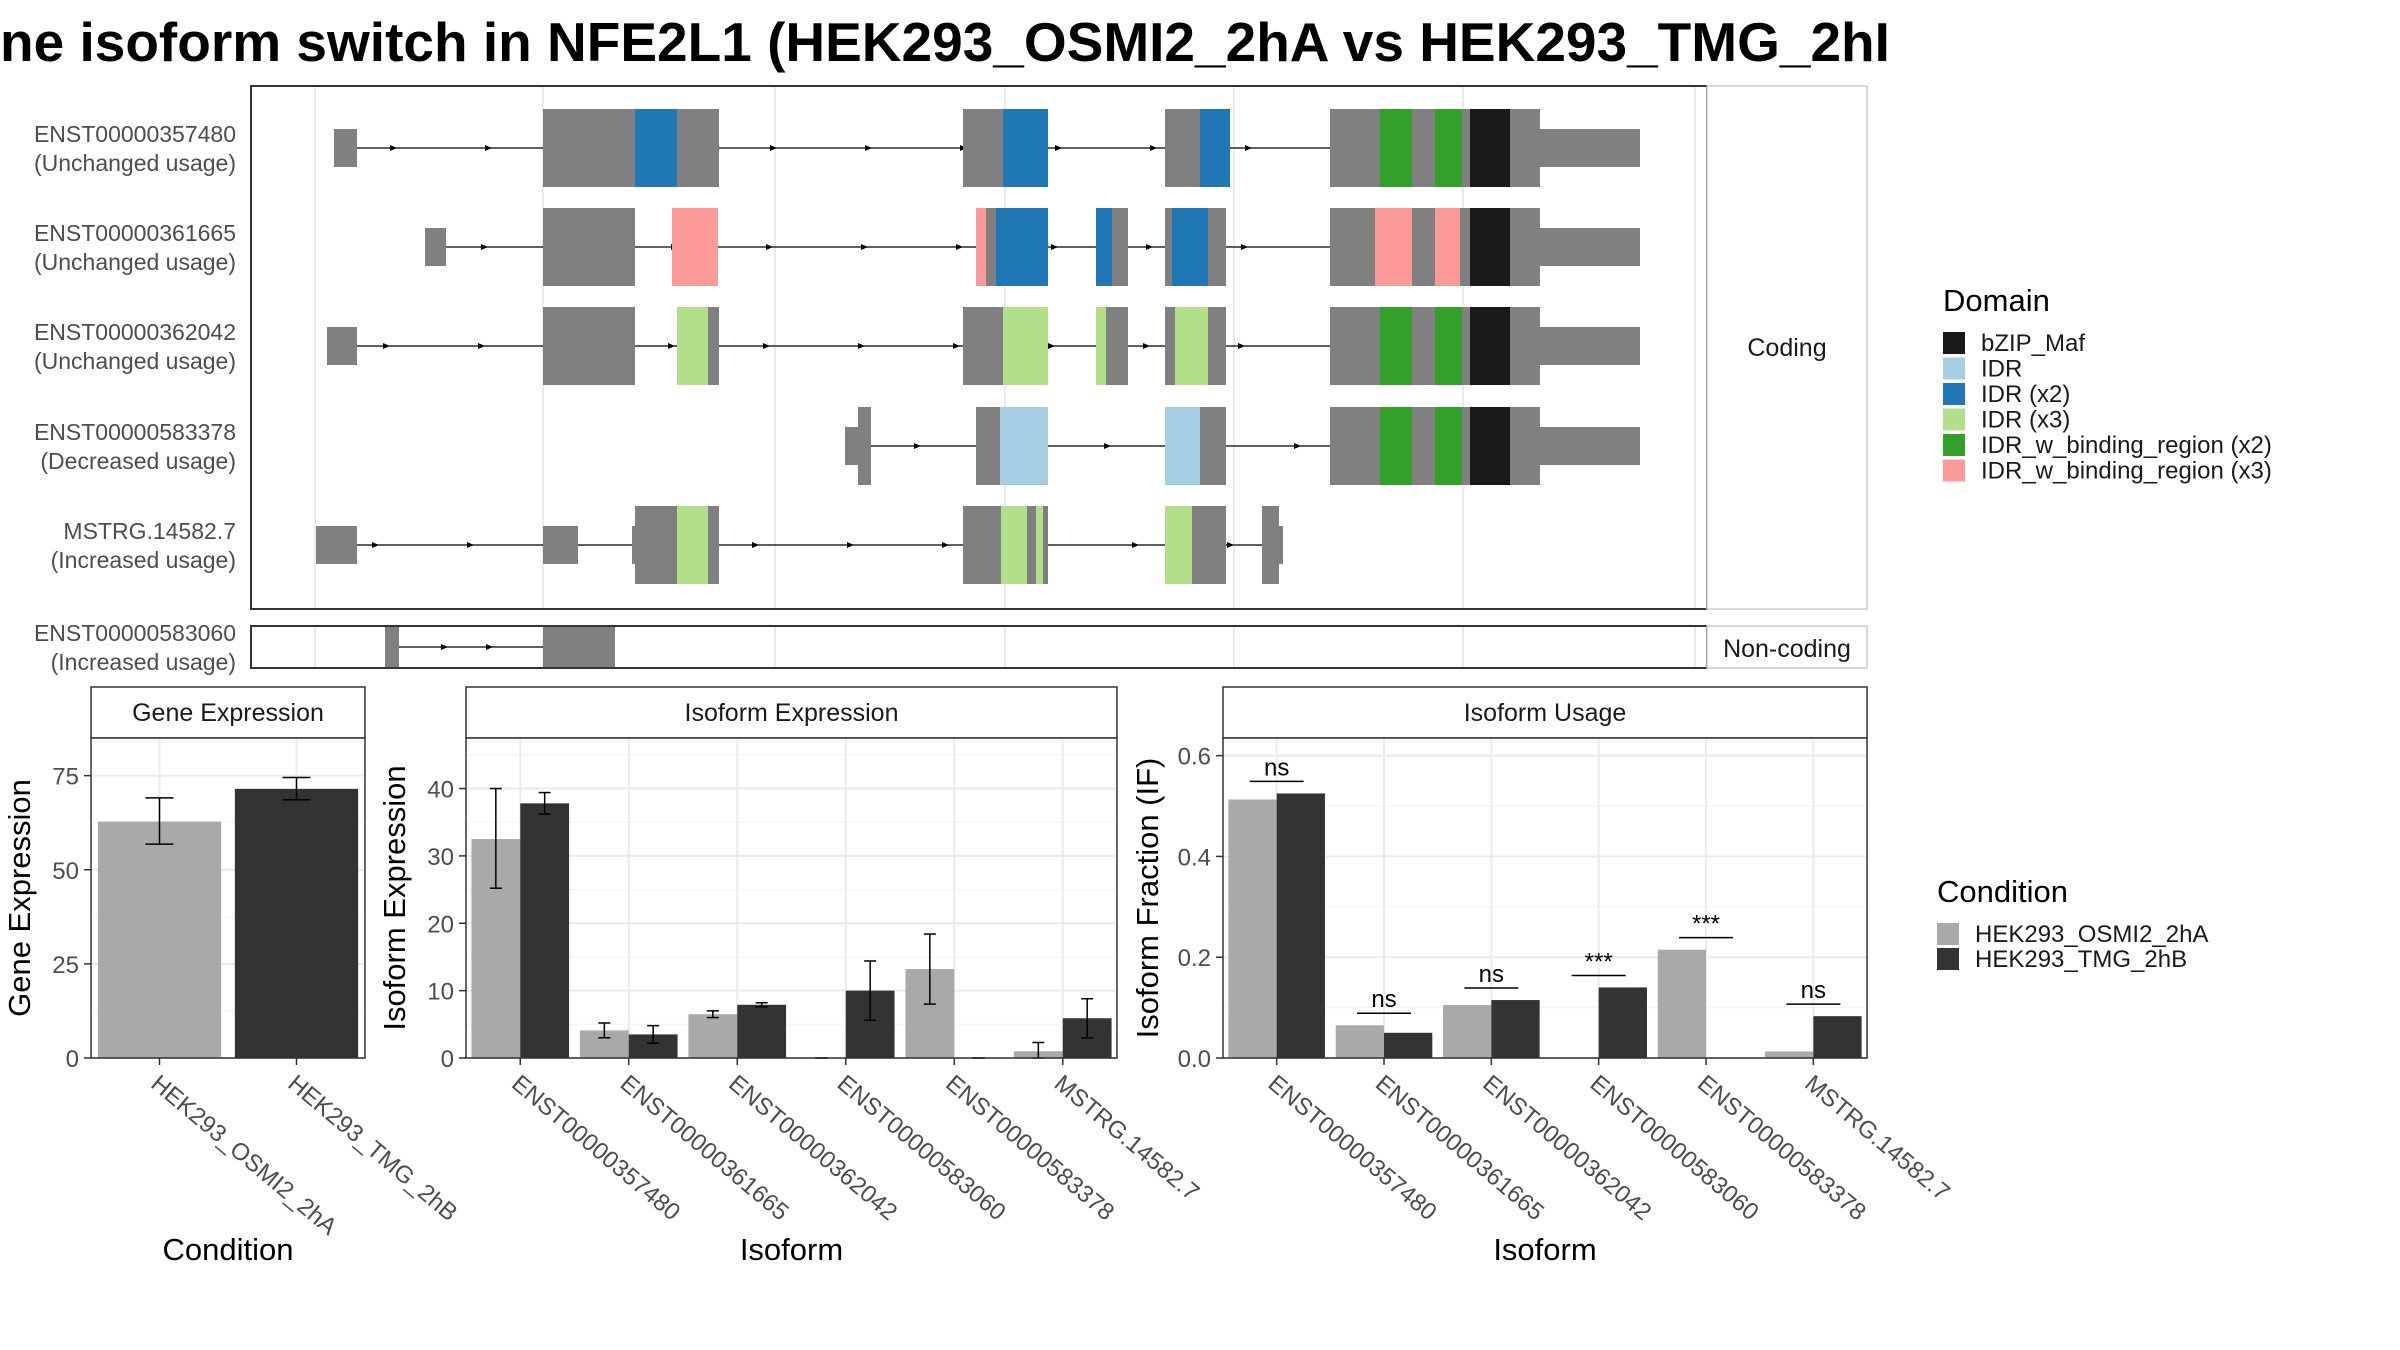  What do you see at coordinates (2025, 420) in the screenshot?
I see `domain-legend-label: IDR (x3)` at bounding box center [2025, 420].